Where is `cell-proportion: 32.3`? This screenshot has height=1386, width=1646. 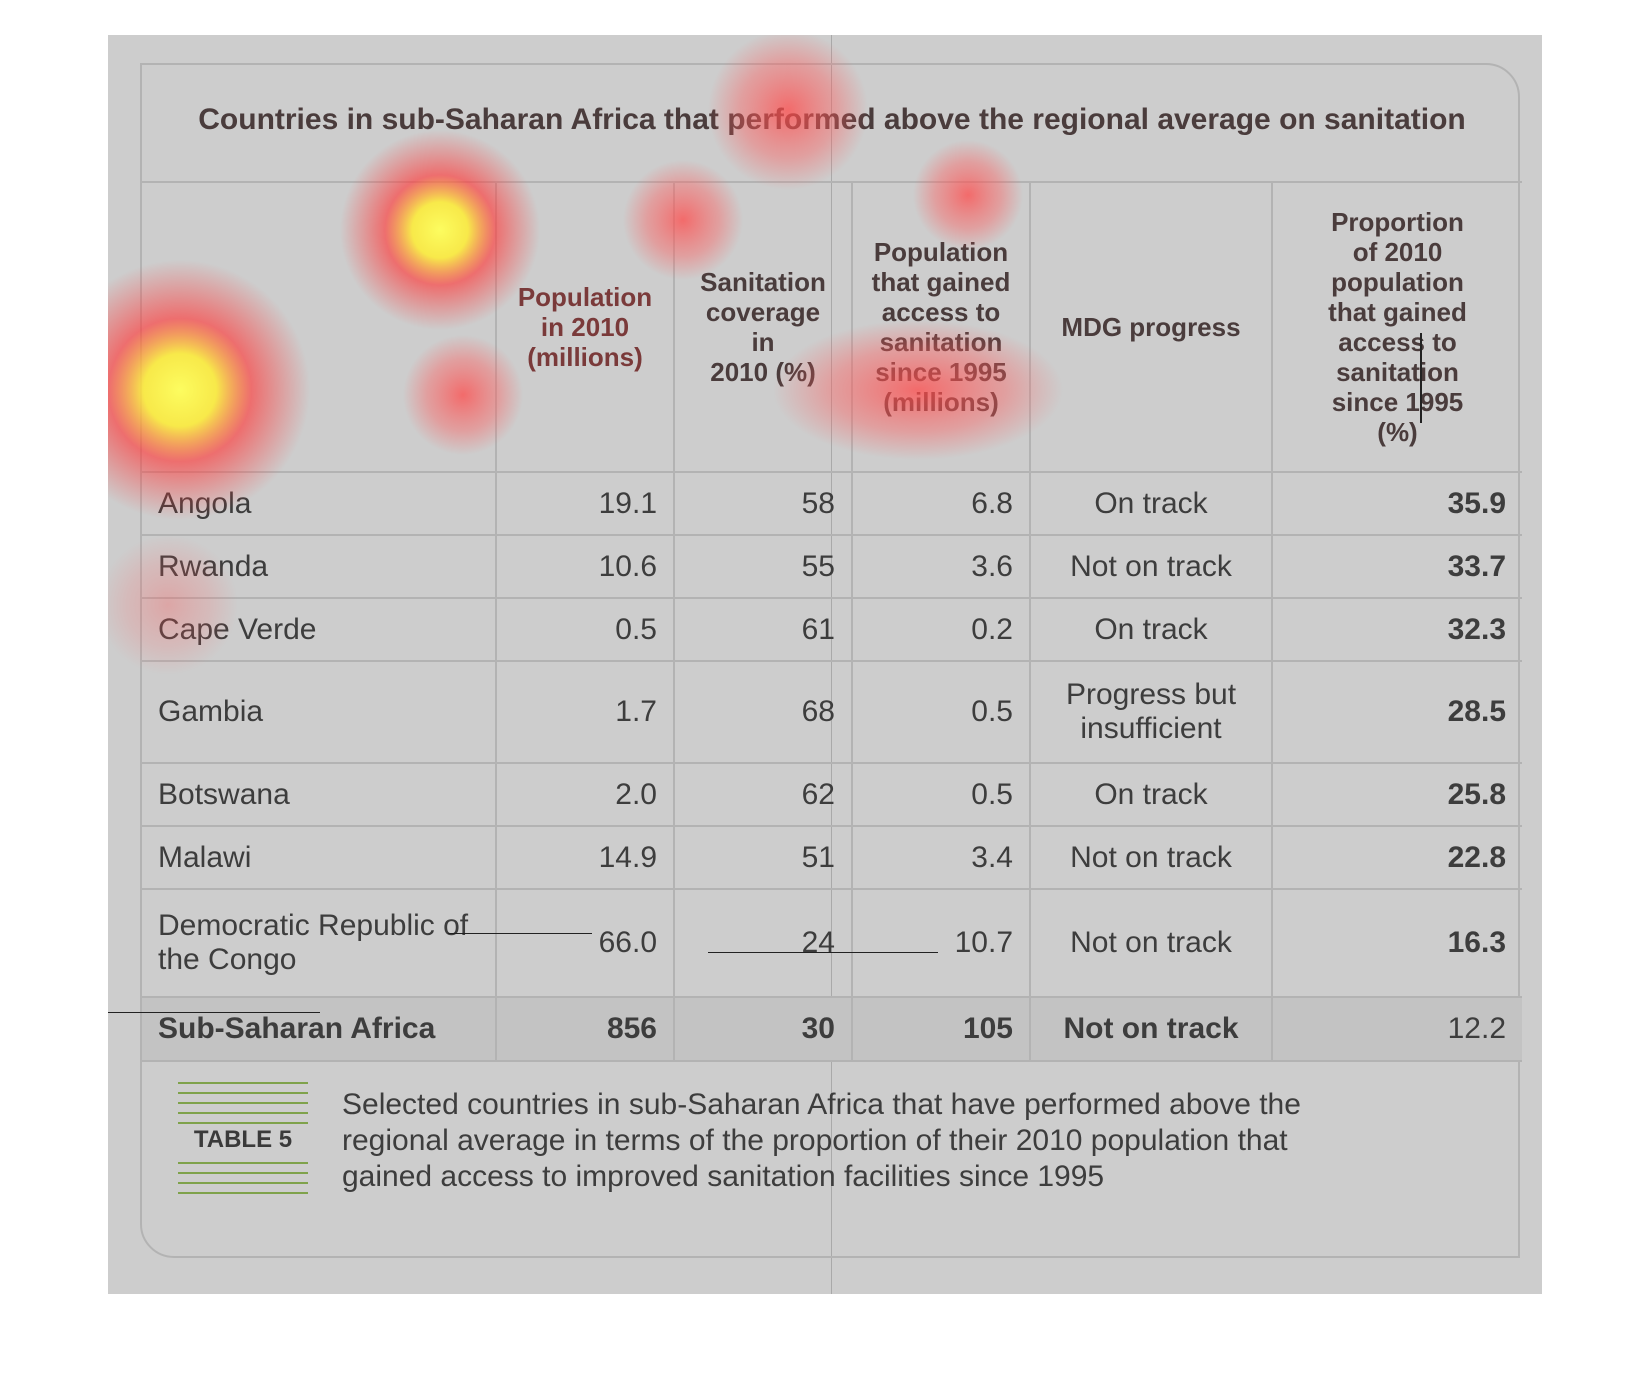
cell-proportion: 32.3 is located at coordinates (1396, 629).